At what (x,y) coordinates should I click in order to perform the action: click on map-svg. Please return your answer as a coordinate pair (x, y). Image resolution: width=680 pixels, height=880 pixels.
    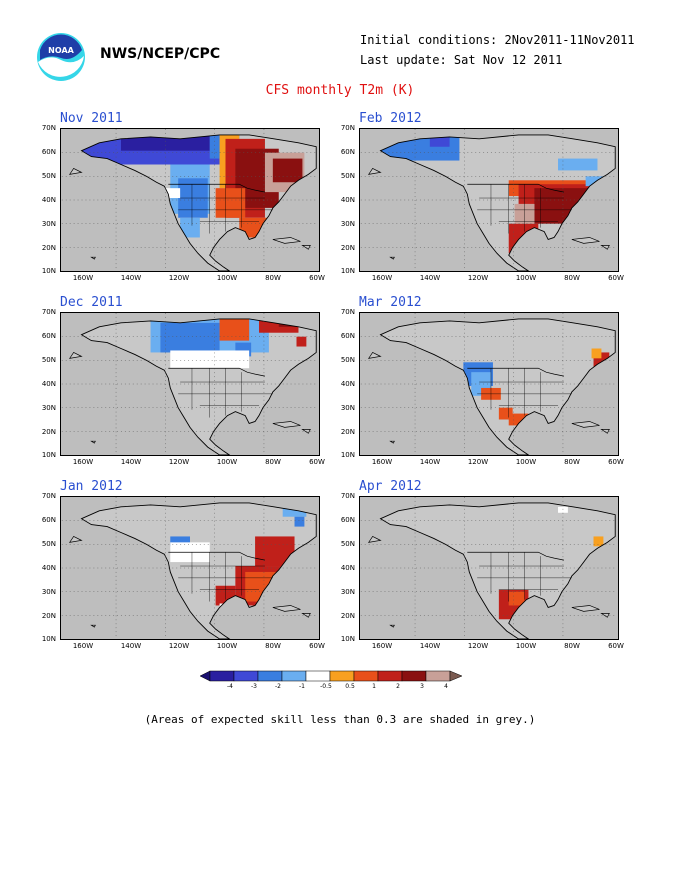
    Looking at the image, I should click on (489, 568).